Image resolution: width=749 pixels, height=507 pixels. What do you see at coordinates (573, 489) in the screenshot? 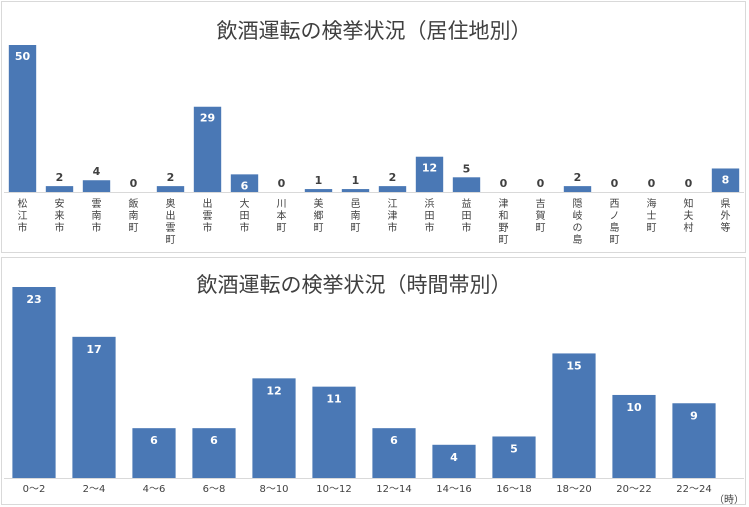
I see `category-label: 18～20` at bounding box center [573, 489].